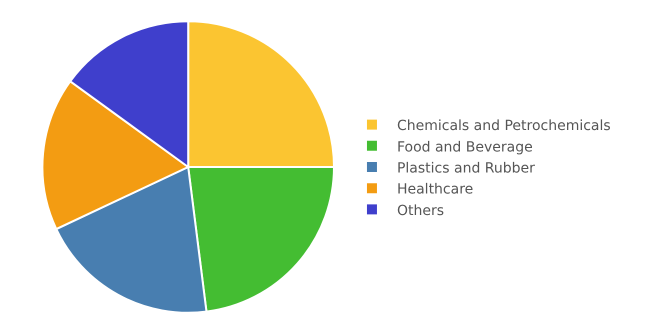 This screenshot has width=668, height=334. What do you see at coordinates (466, 168) in the screenshot?
I see `legend-label: Plastics and Rubber` at bounding box center [466, 168].